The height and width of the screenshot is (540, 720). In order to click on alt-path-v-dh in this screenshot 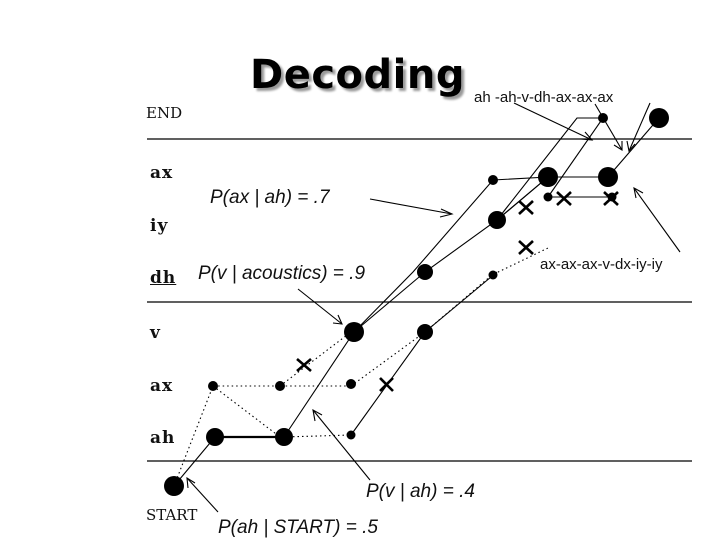, I will do `click(486, 290)`.